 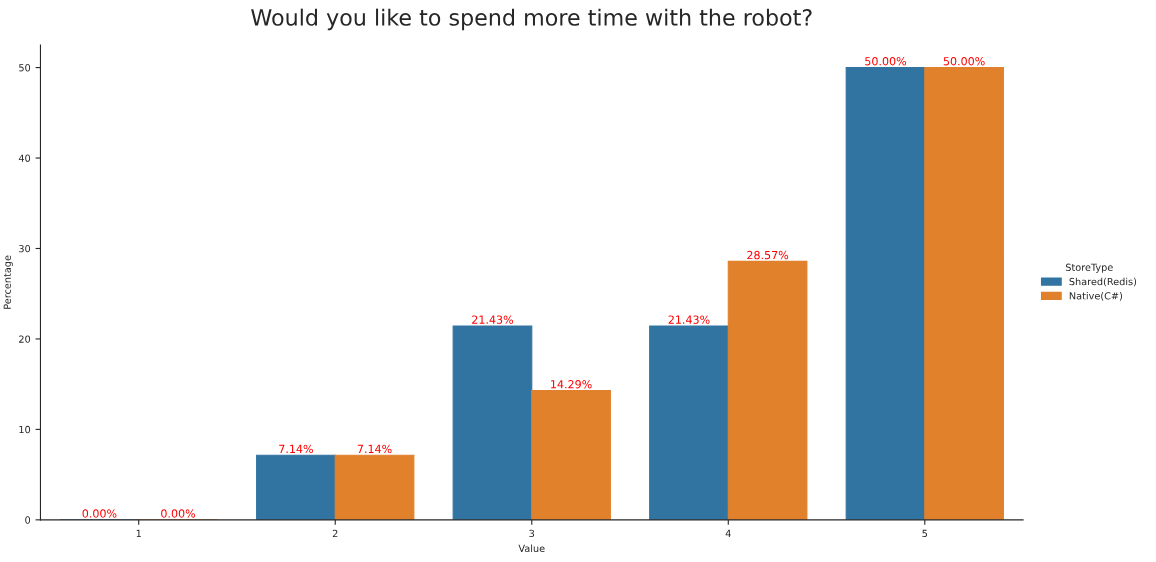 I want to click on legend-title: StoreType, so click(x=1089, y=268).